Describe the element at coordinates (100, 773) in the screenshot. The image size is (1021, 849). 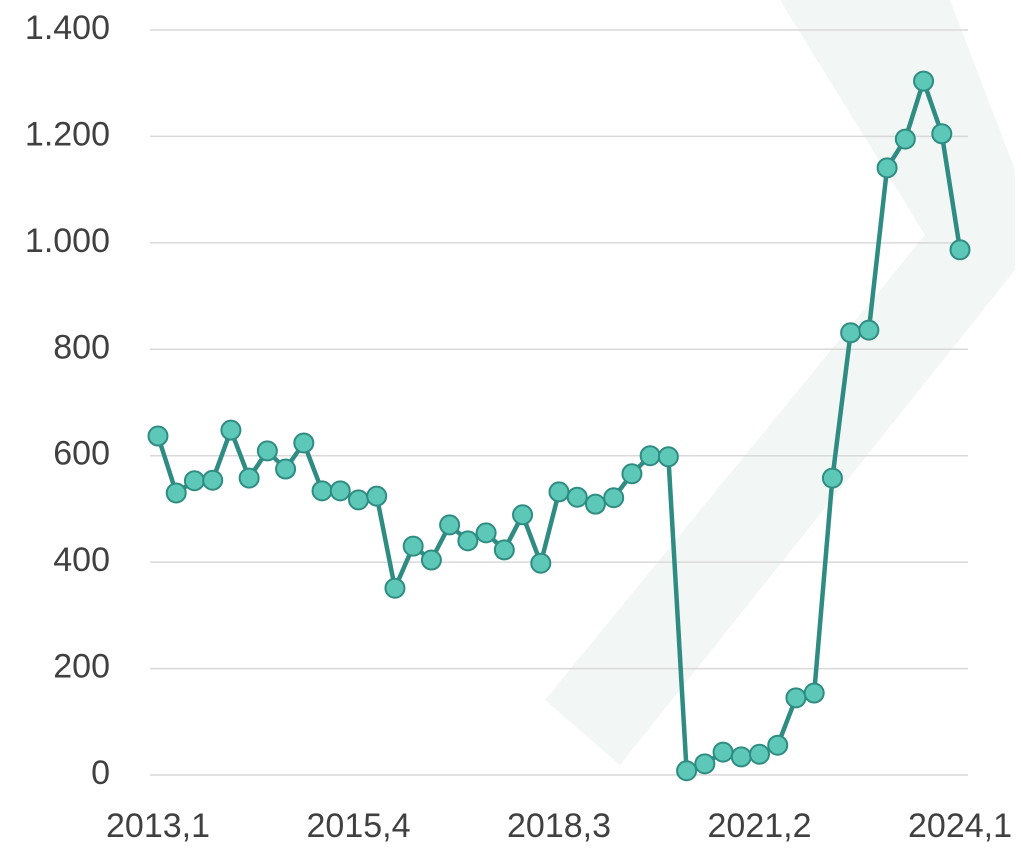
I see `y-tick-label: 0` at that location.